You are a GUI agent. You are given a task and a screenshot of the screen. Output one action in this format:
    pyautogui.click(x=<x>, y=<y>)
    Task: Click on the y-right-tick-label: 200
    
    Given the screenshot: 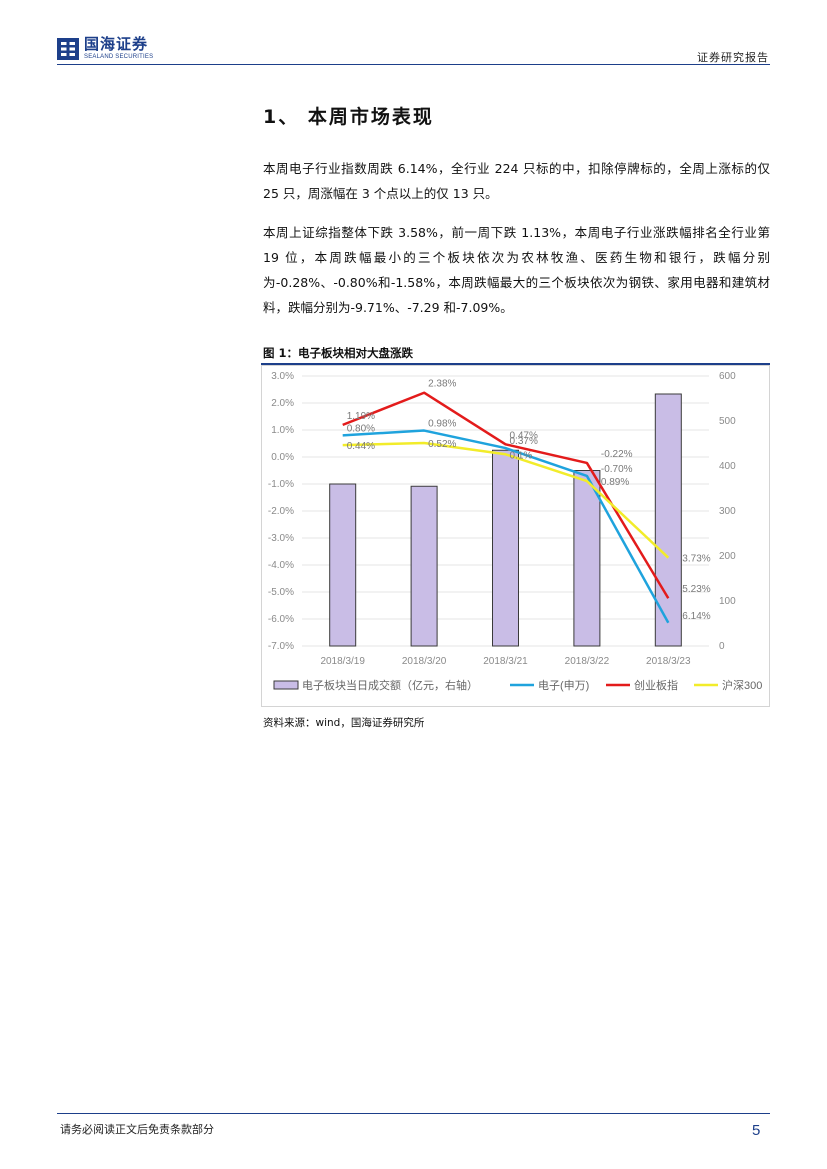 What is the action you would take?
    pyautogui.click(x=727, y=556)
    